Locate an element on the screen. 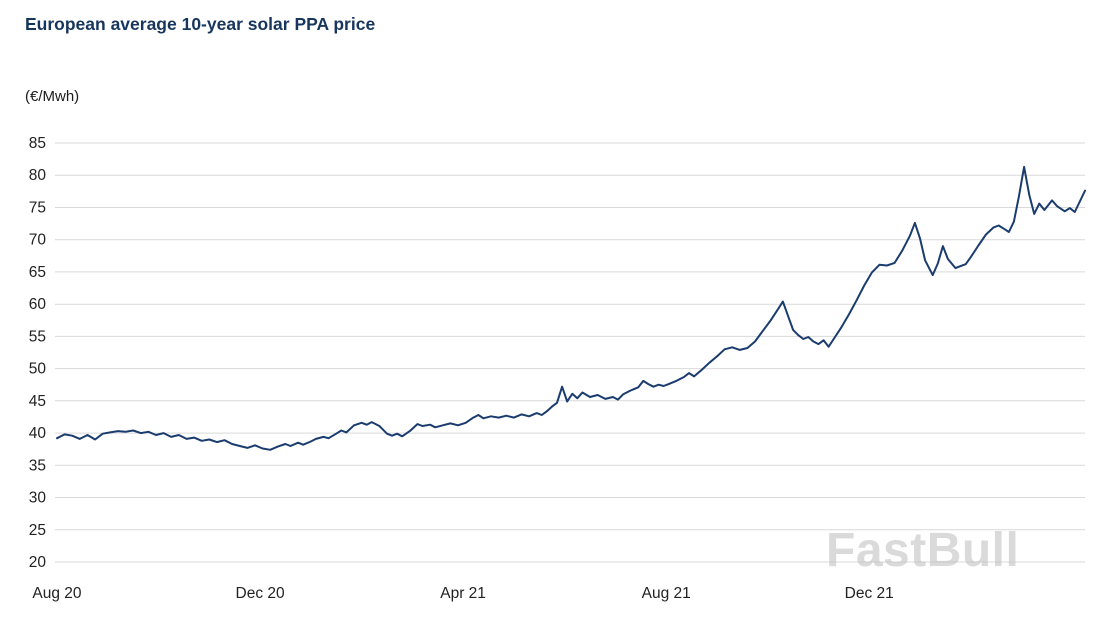 This screenshot has width=1101, height=627. y-tick-label: 20 is located at coordinates (38, 562).